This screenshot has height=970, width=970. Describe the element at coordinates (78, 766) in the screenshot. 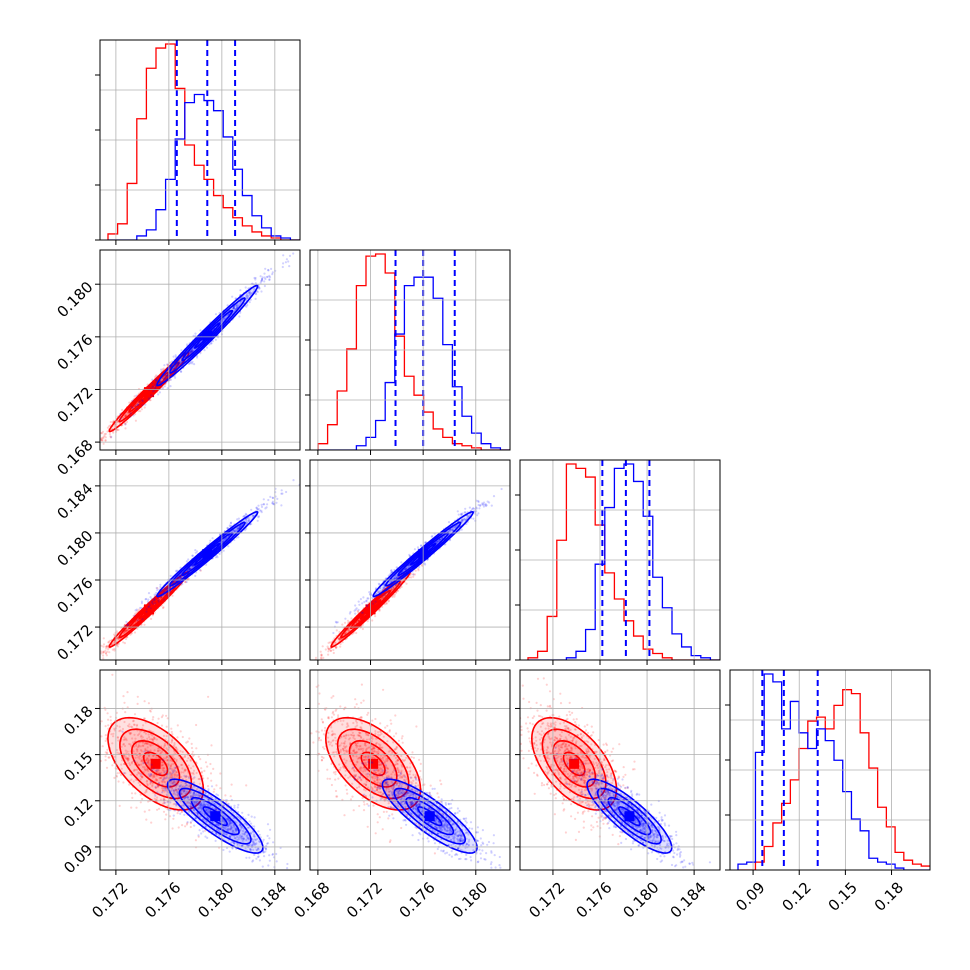

I see `y-tick-label: 0.15` at that location.